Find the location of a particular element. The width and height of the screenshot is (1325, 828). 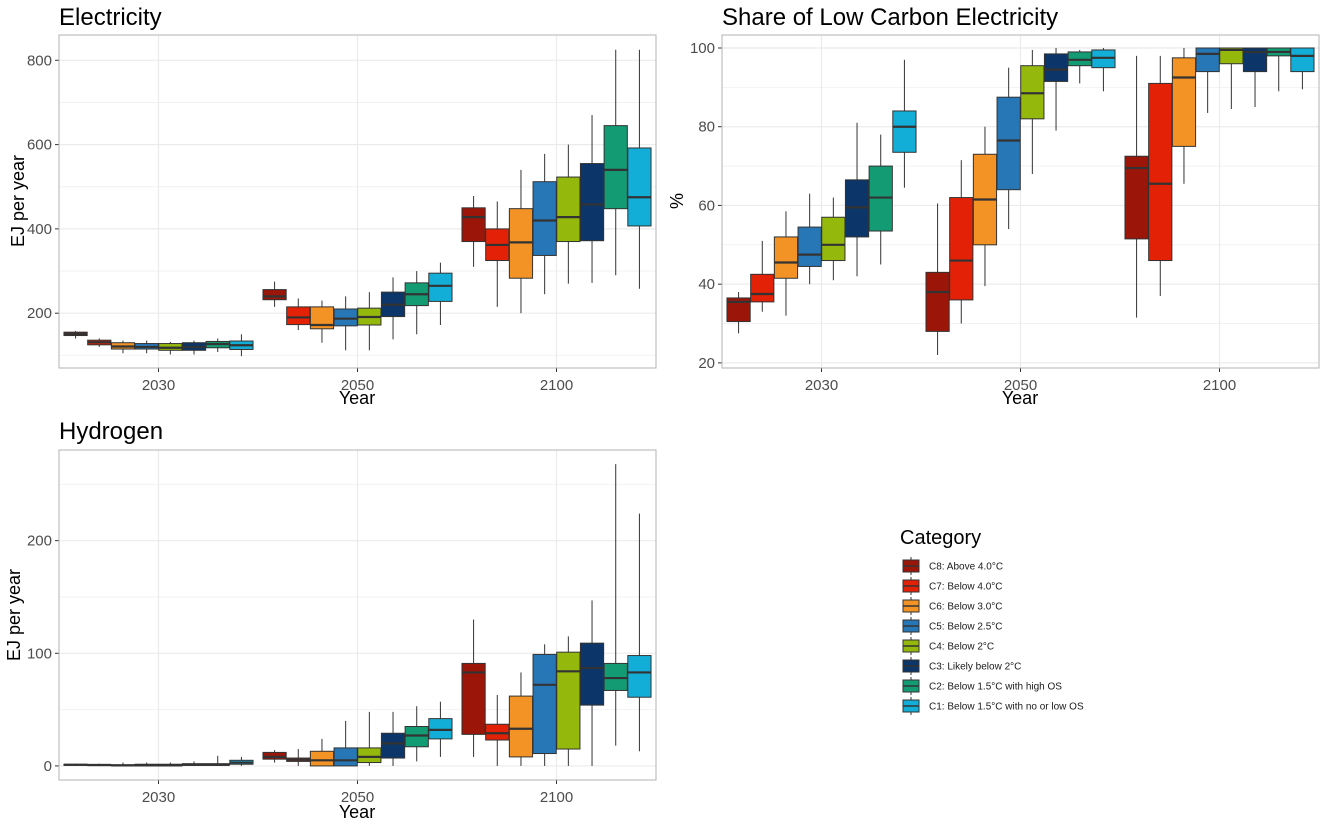

legend-item: C6: Below 3.0°C is located at coordinates (952, 606).